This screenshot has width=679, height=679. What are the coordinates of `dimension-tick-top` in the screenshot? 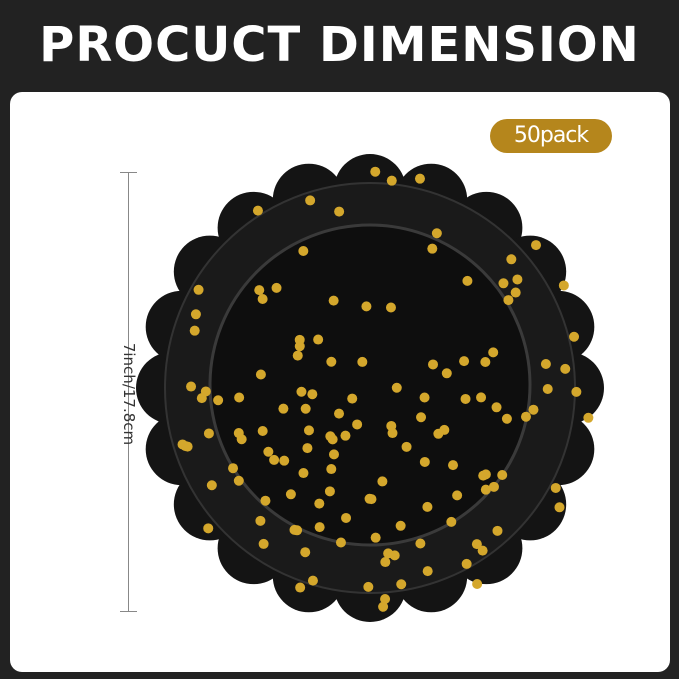 It's located at (128, 172).